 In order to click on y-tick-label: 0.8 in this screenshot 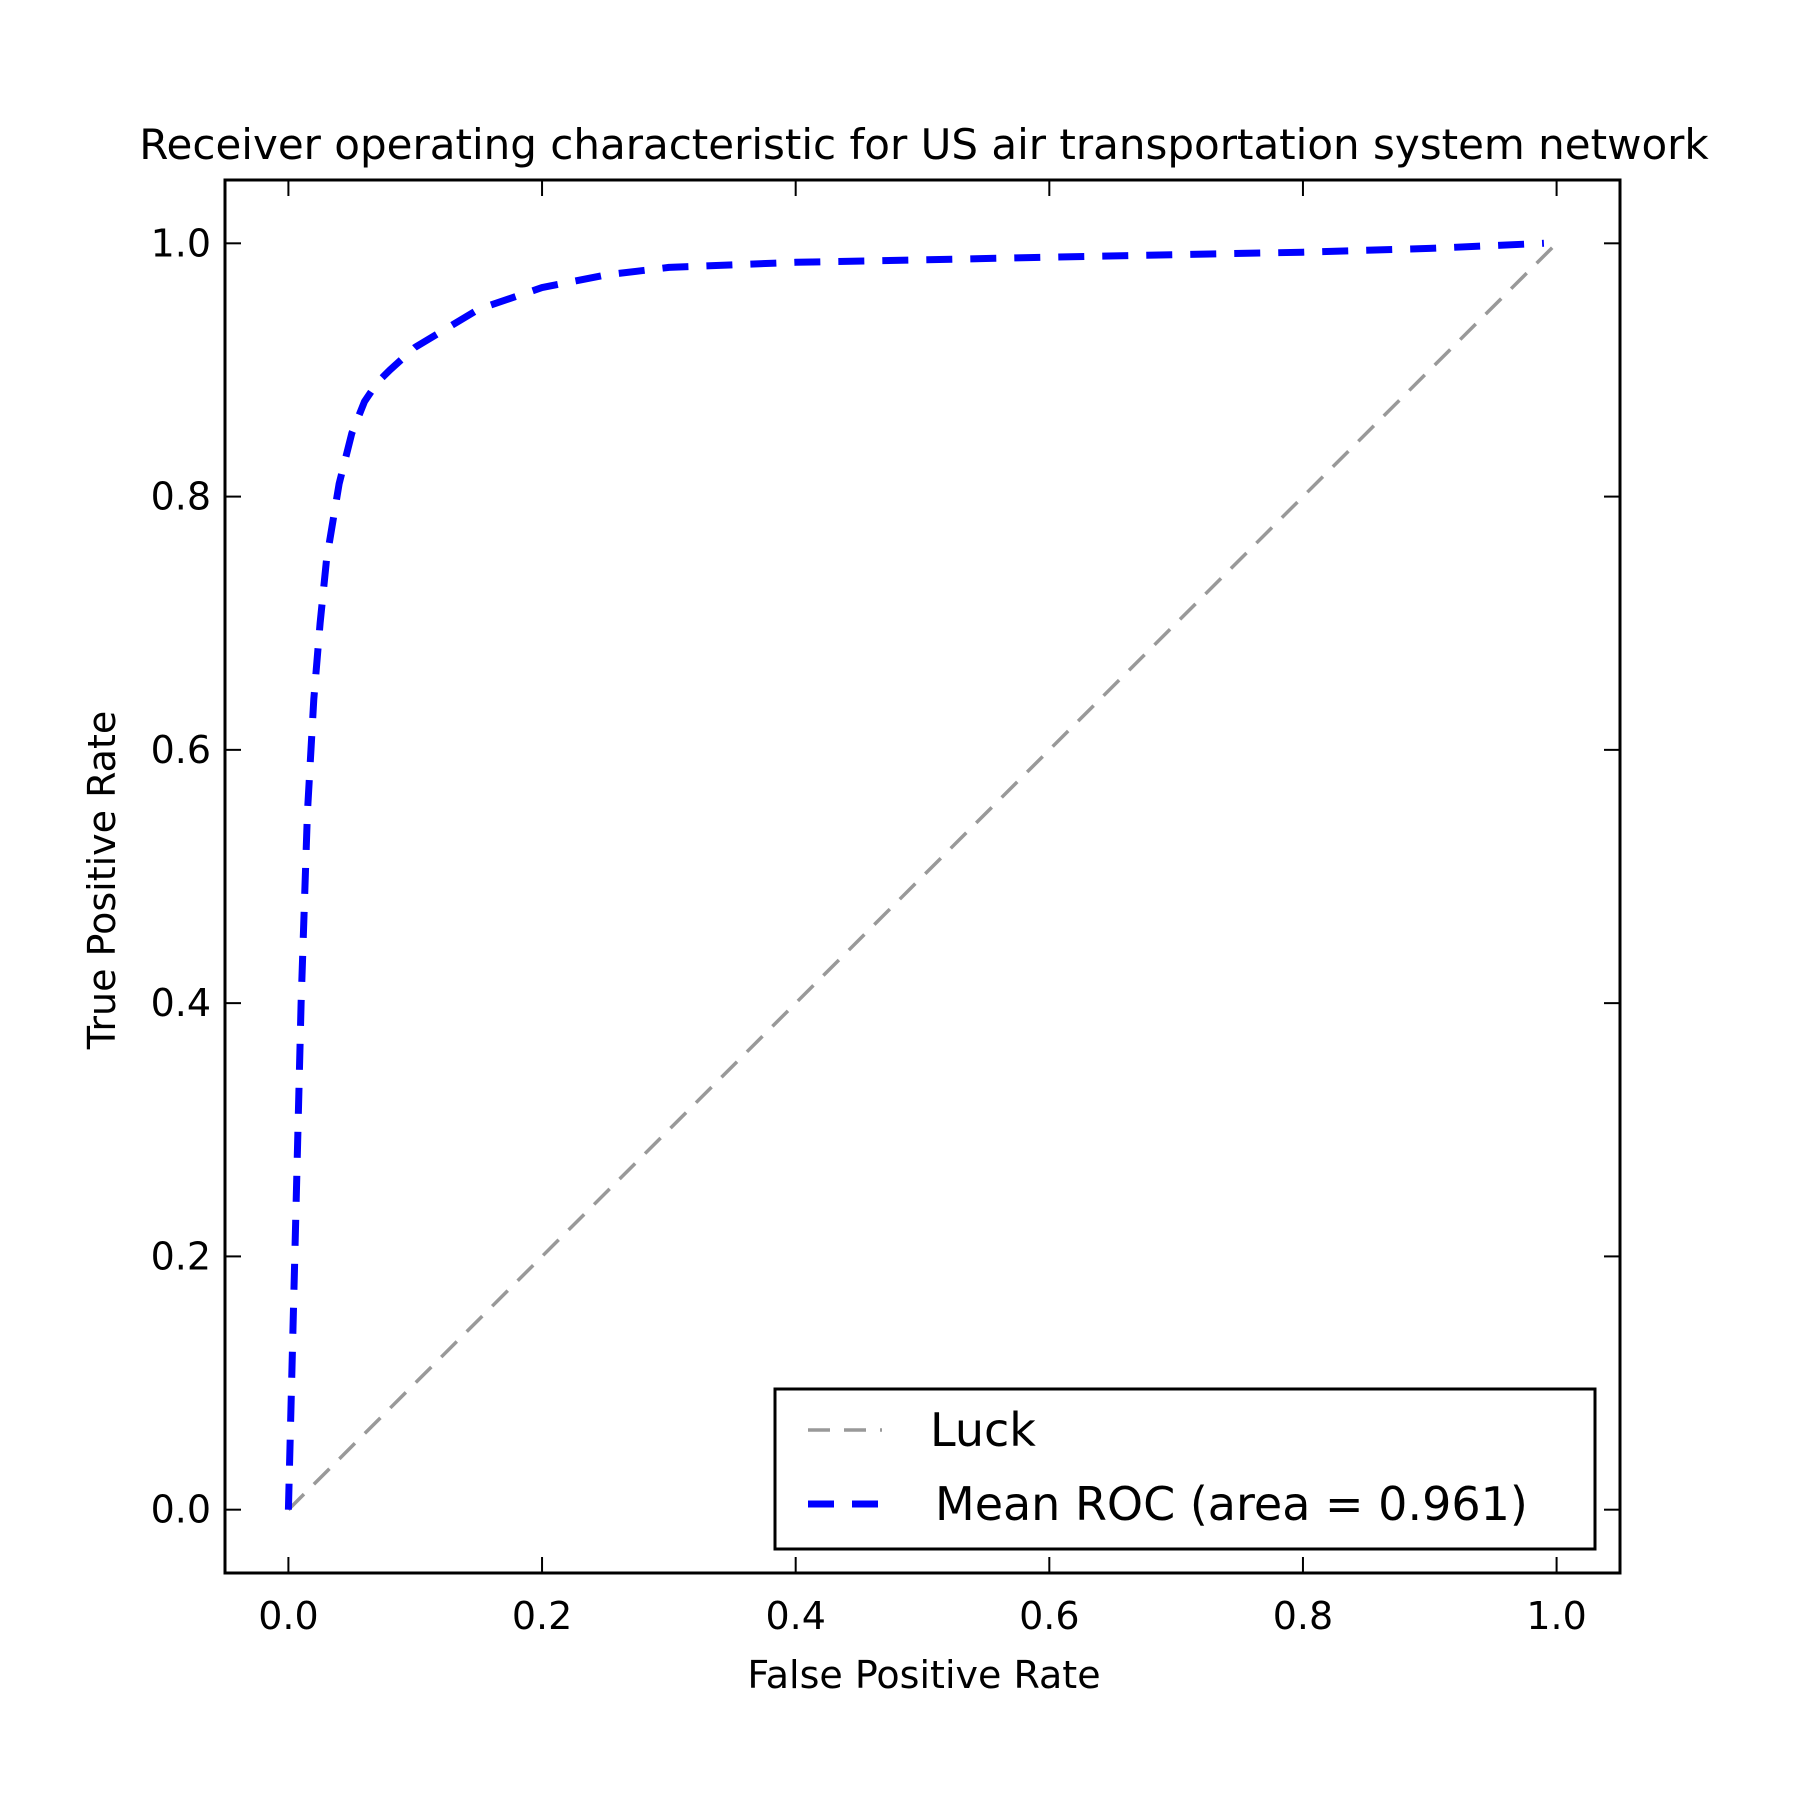, I will do `click(181, 497)`.